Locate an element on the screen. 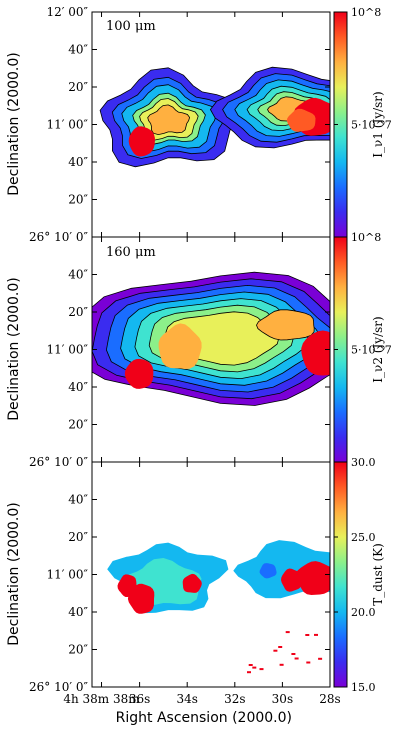 The height and width of the screenshot is (738, 415). colorbar-title: I_ν2 (Jy/sr) is located at coordinates (378, 349).